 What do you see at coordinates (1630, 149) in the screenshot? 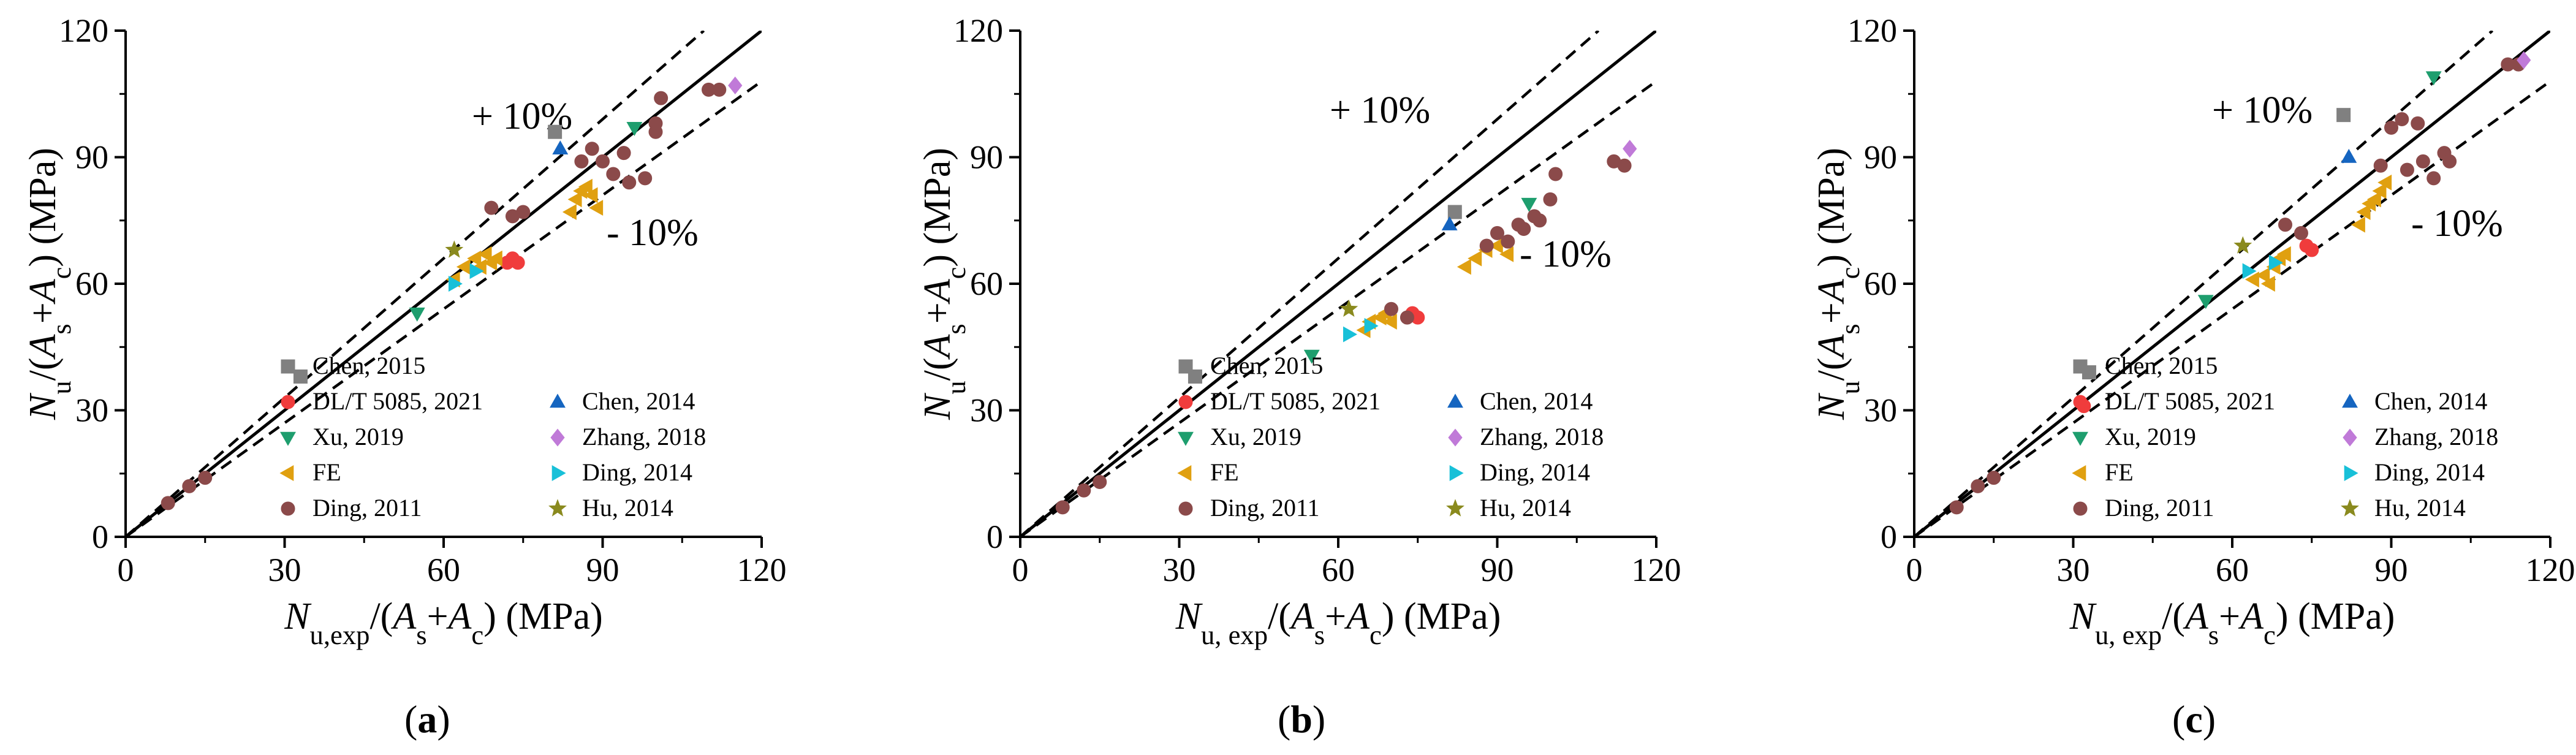
I see `series-zhang-2018` at bounding box center [1630, 149].